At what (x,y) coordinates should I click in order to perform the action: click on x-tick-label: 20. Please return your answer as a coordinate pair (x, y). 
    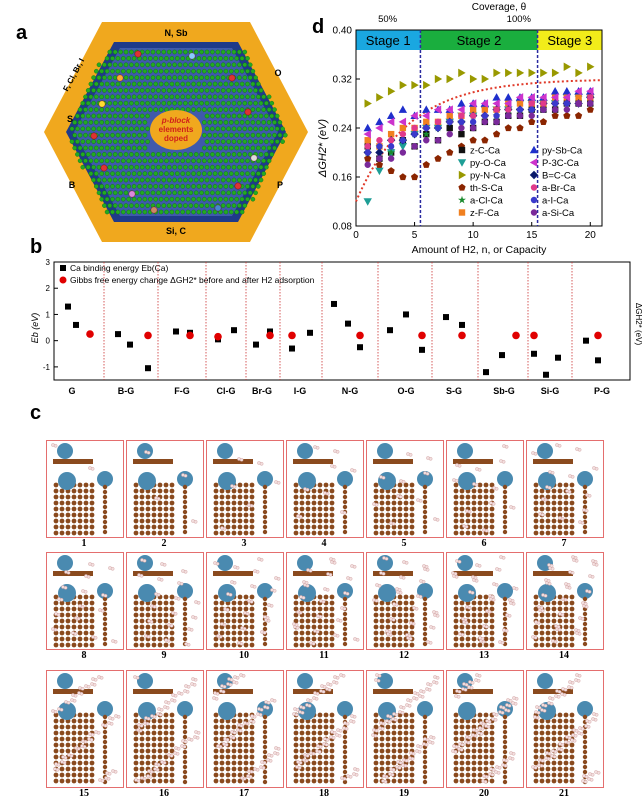
    Looking at the image, I should click on (591, 235).